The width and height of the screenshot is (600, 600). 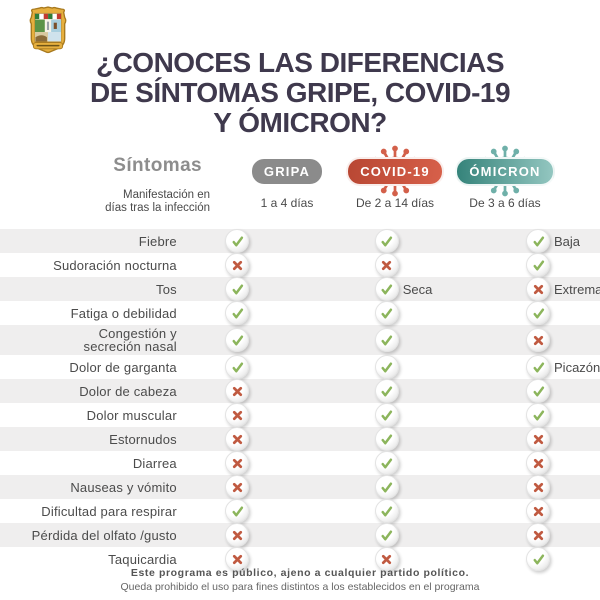 I want to click on symptom-label: Pérdida del olfato /gusto, so click(x=104, y=535).